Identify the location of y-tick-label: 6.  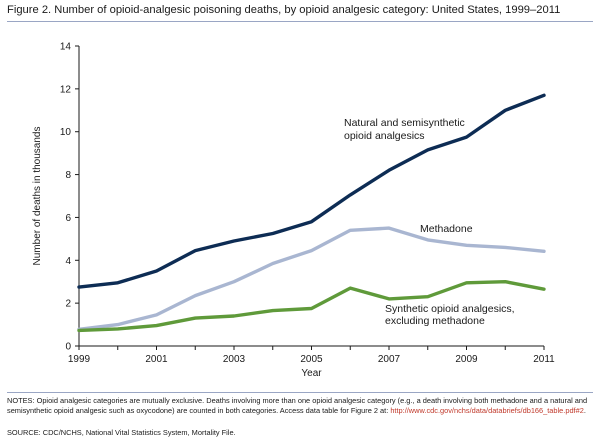
(68, 218).